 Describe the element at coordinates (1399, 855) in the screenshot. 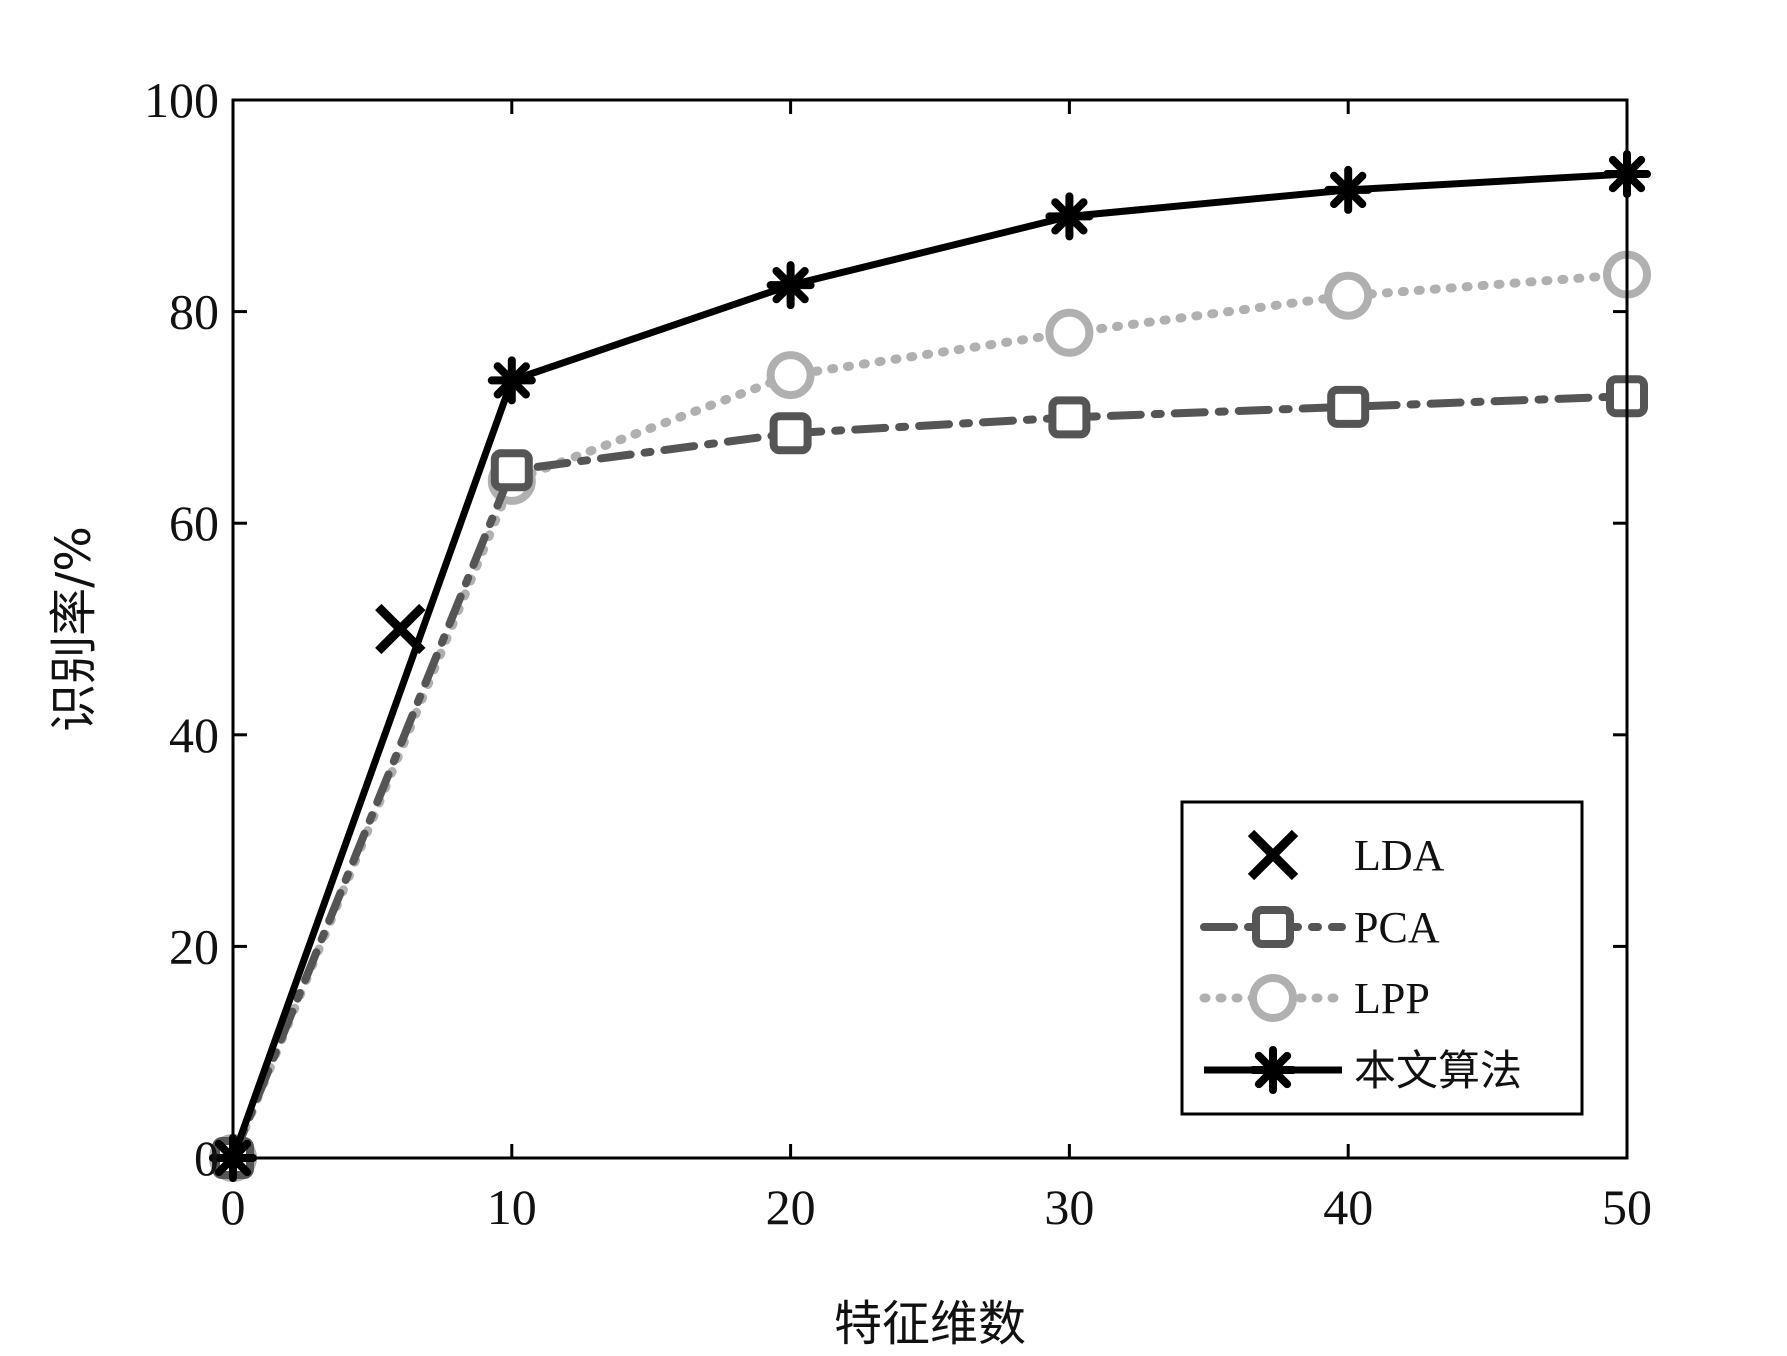

I see `legend-label: LDA` at that location.